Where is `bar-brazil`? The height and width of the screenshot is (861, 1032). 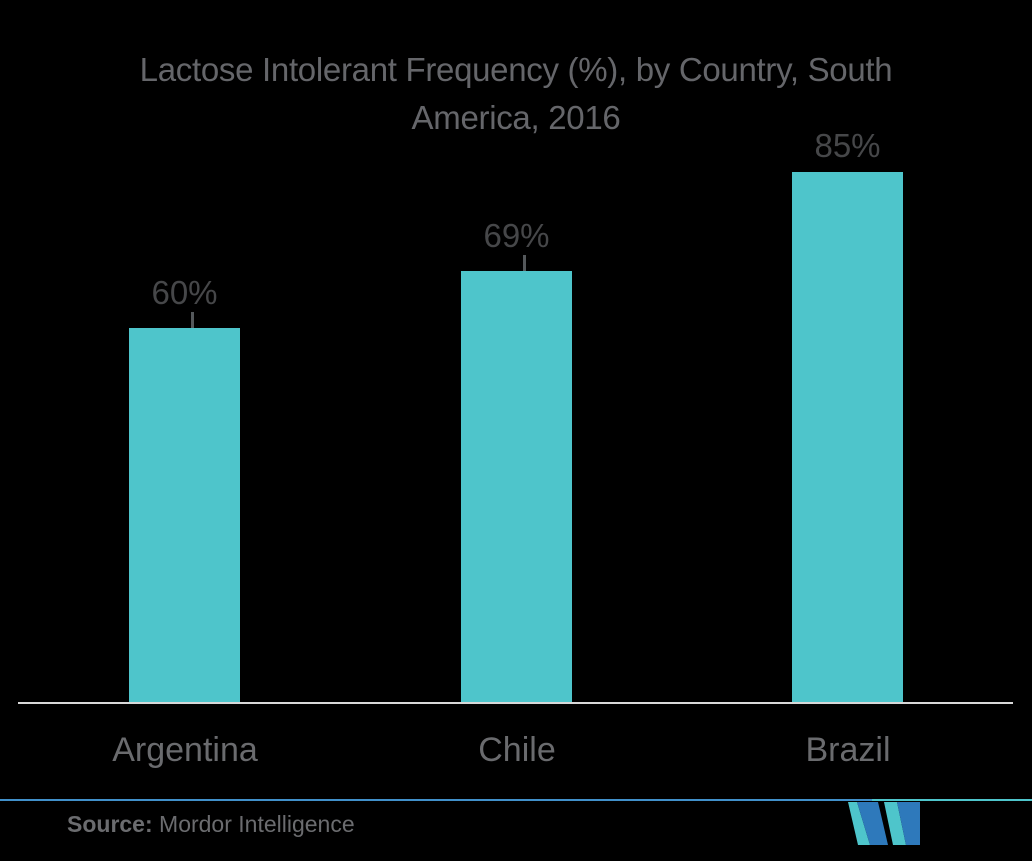 bar-brazil is located at coordinates (847, 437).